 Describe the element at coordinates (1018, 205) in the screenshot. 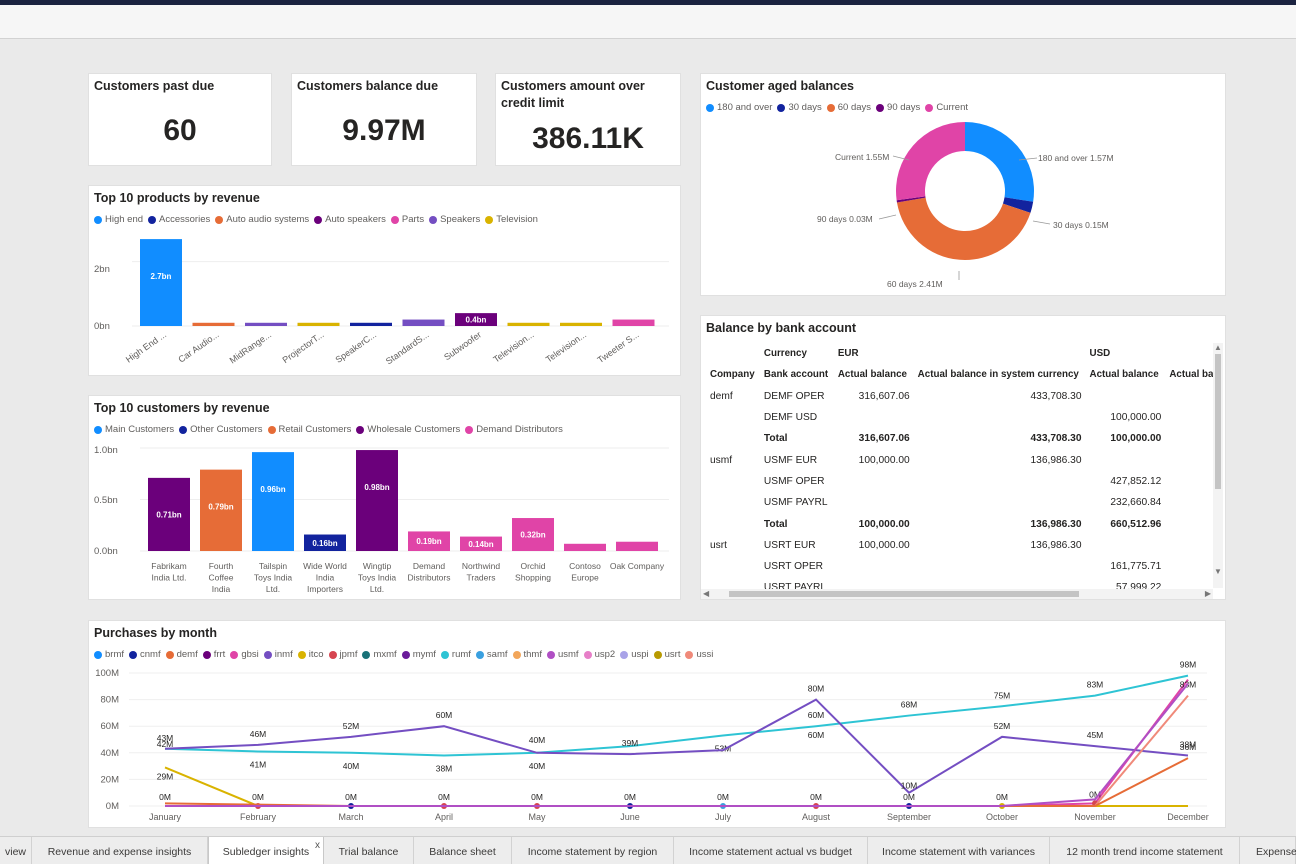

I see `donut-slice-30-days` at that location.